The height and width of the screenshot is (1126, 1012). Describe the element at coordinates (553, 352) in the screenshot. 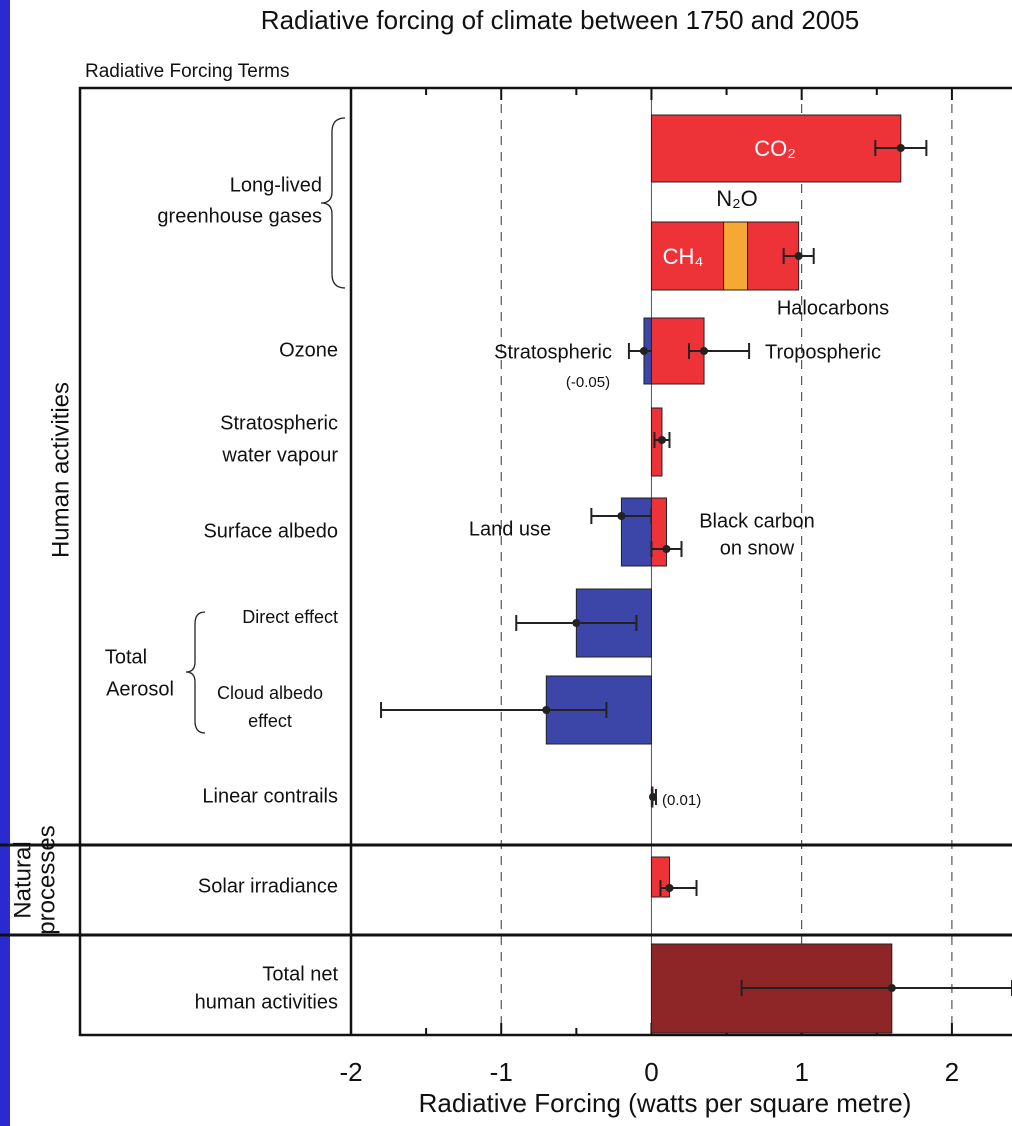

I see `bar-label: Stratospheric` at that location.